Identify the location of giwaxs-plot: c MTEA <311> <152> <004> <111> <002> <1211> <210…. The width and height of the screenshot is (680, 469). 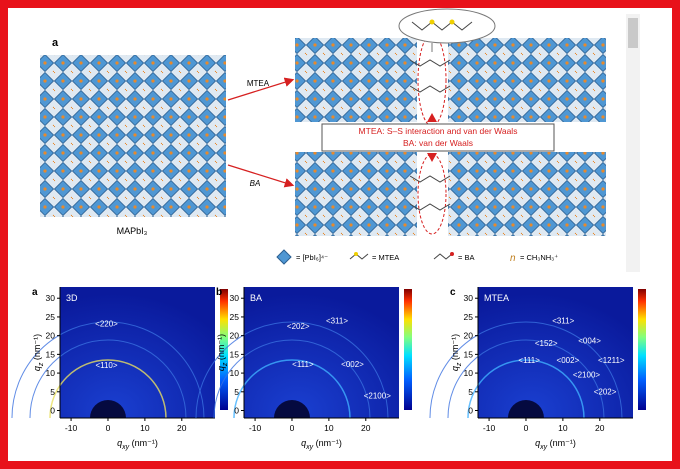
(537, 369).